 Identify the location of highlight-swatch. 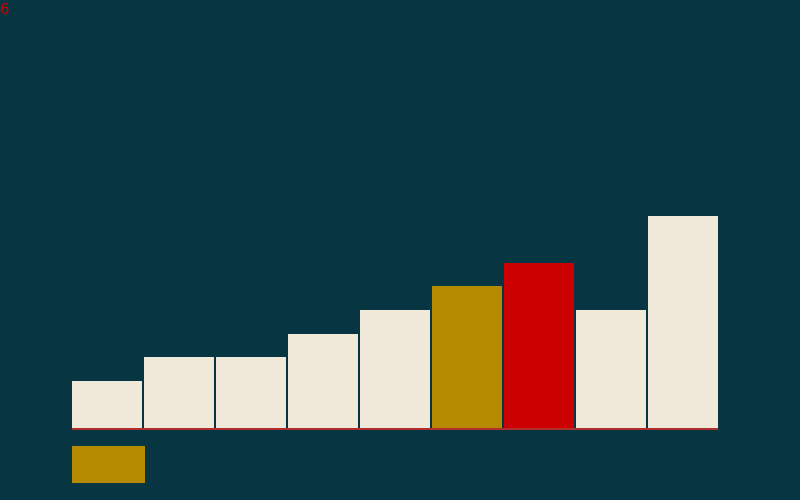
(108, 464).